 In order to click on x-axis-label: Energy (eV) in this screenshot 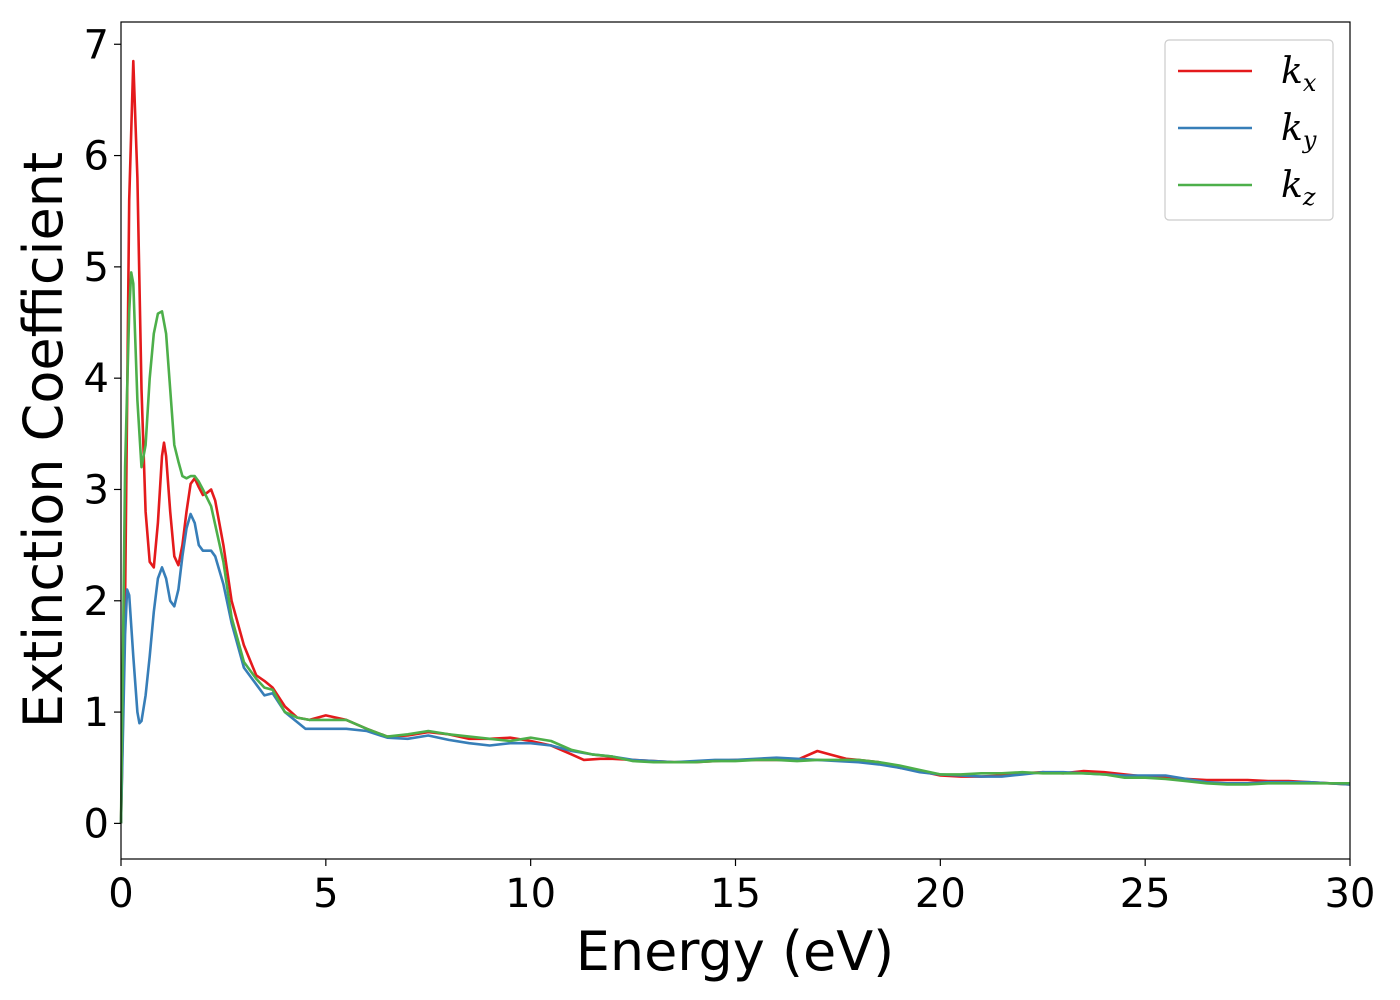, I will do `click(735, 951)`.